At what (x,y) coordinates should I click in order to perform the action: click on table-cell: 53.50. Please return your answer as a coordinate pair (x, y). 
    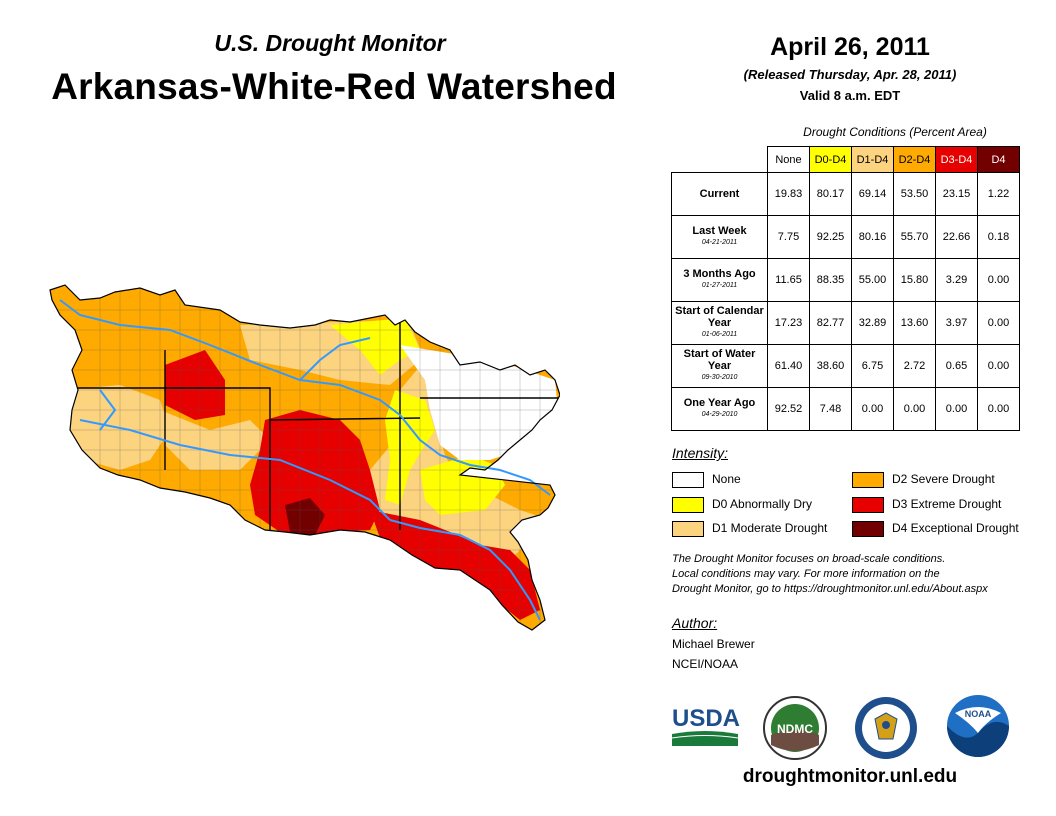
    Looking at the image, I should click on (914, 194).